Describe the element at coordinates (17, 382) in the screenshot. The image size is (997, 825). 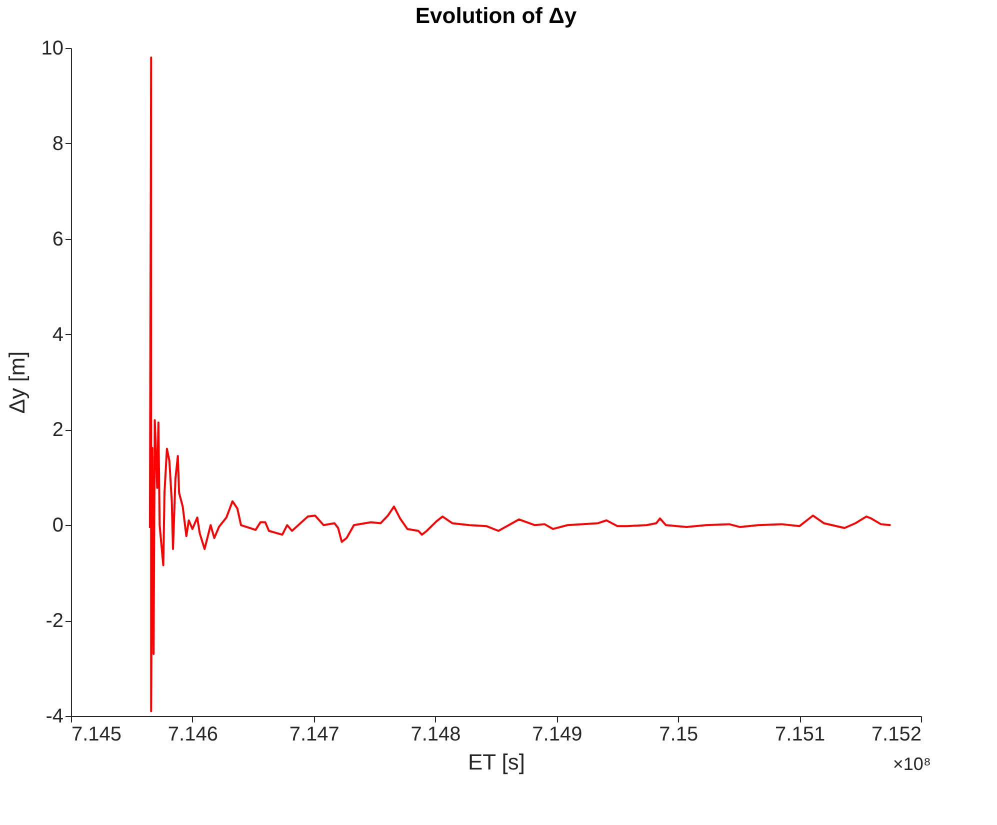
I see `y-axis-title: Δy [m]` at that location.